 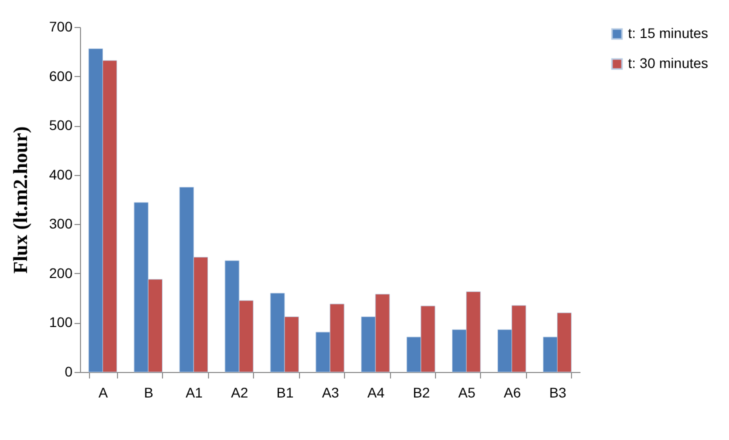 I want to click on legend-label: t: 30 minutes, so click(x=668, y=63).